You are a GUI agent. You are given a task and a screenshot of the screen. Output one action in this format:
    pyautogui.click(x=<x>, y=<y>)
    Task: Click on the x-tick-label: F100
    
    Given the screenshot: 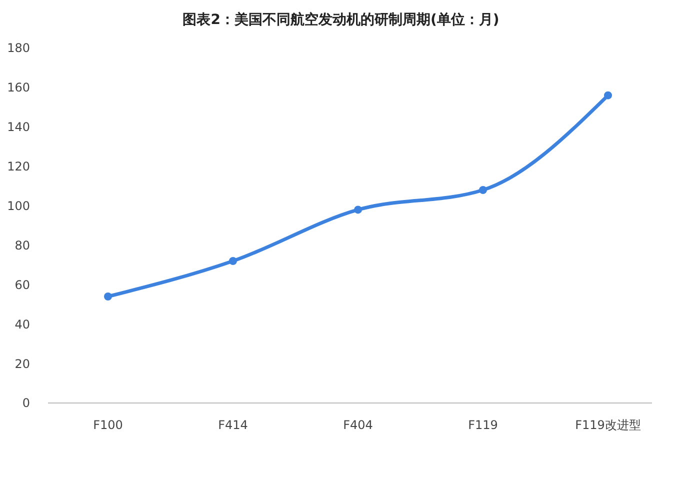 What is the action you would take?
    pyautogui.click(x=108, y=425)
    